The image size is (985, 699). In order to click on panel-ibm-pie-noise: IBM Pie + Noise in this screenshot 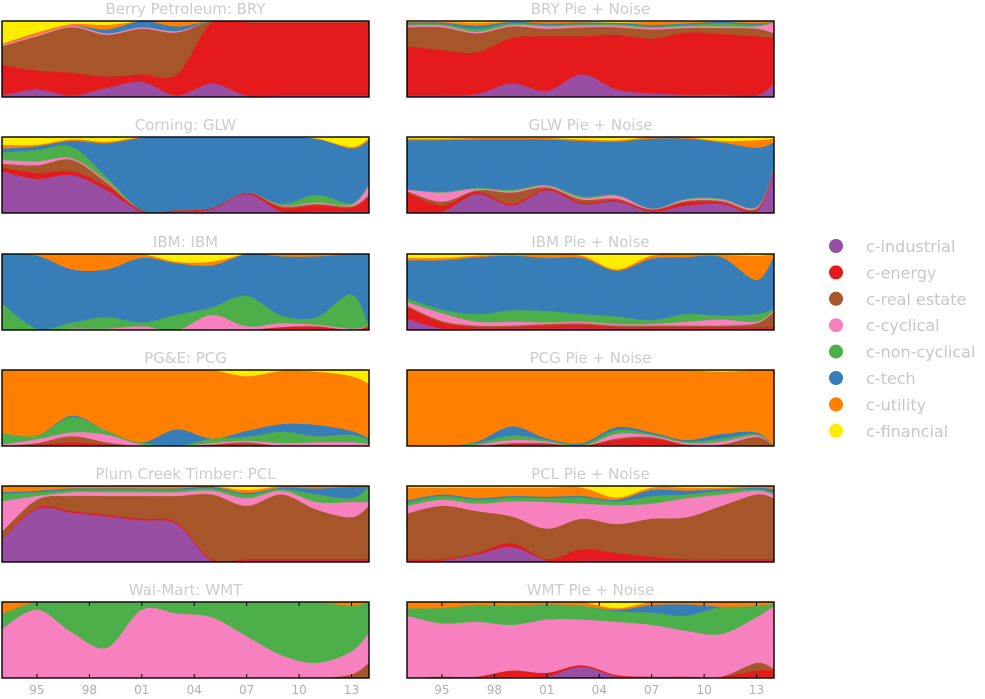, I will do `click(590, 282)`.